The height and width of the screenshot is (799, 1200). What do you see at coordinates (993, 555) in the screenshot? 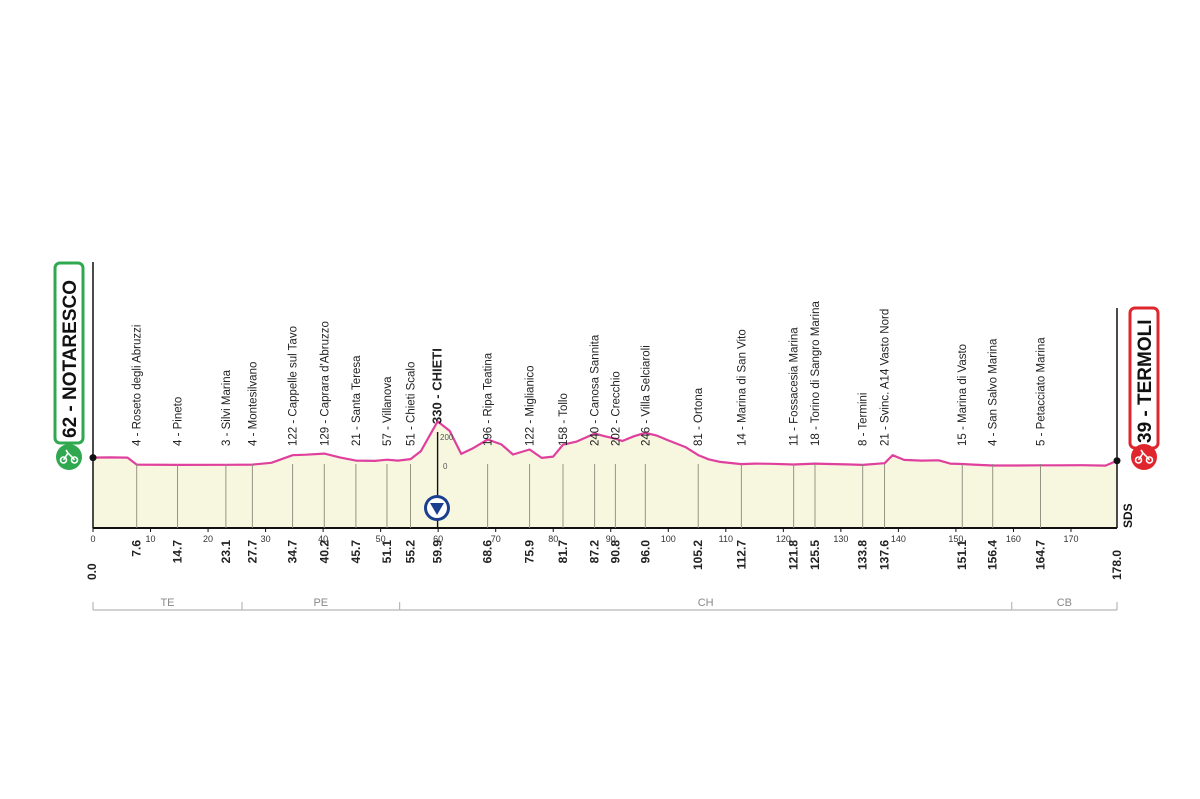
I see `waypoint-km: 156.4` at bounding box center [993, 555].